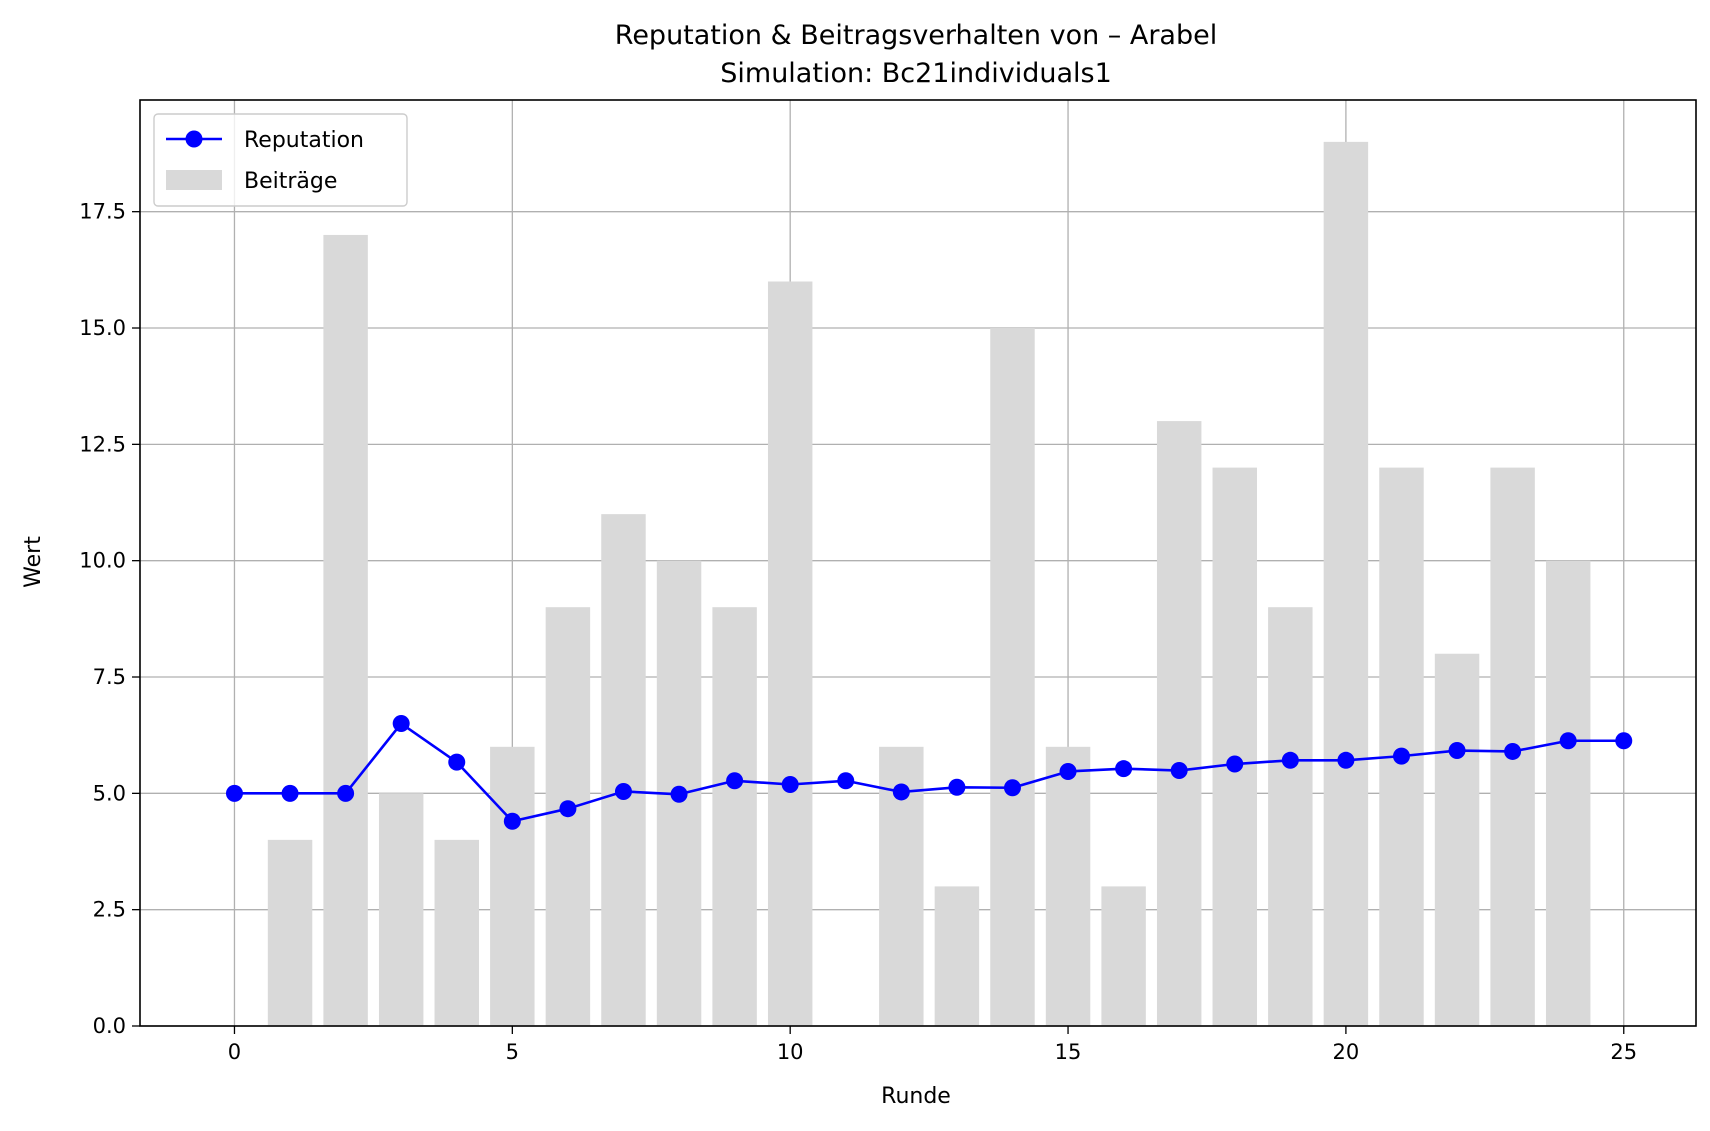 The width and height of the screenshot is (1710, 1131). Describe the element at coordinates (304, 140) in the screenshot. I see `legend-label-reputation: Reputation` at that location.